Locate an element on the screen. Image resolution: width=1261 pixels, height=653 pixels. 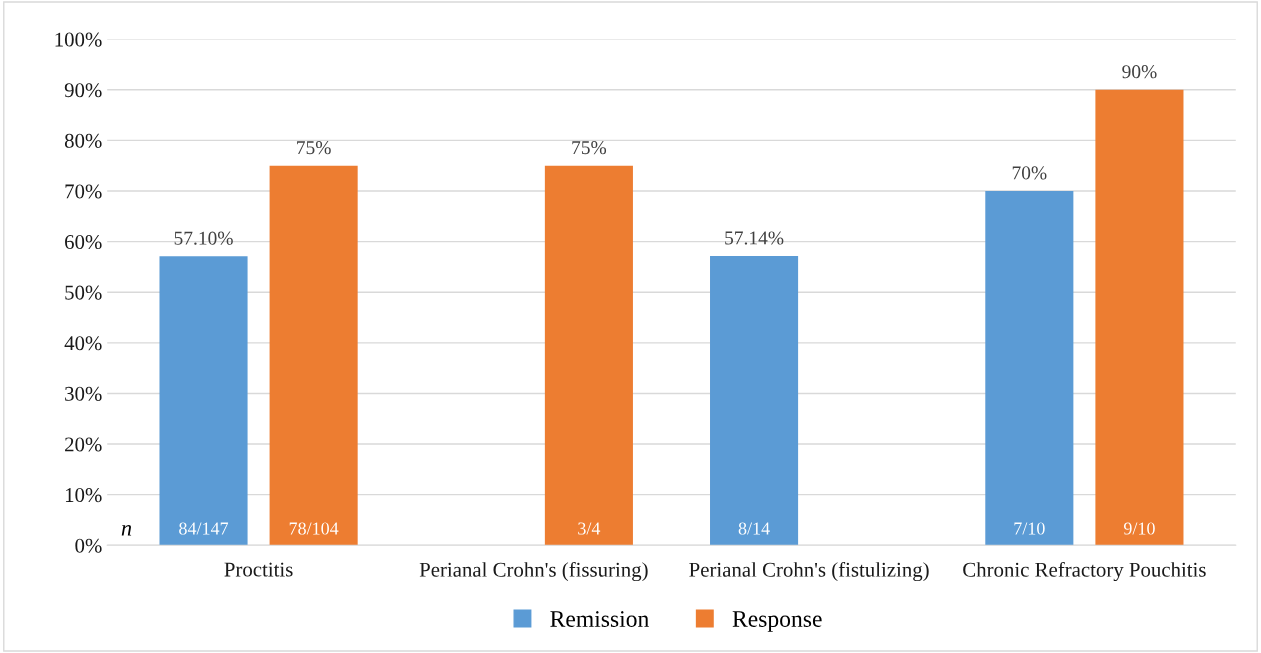
y-tick-label: 100% is located at coordinates (78, 39).